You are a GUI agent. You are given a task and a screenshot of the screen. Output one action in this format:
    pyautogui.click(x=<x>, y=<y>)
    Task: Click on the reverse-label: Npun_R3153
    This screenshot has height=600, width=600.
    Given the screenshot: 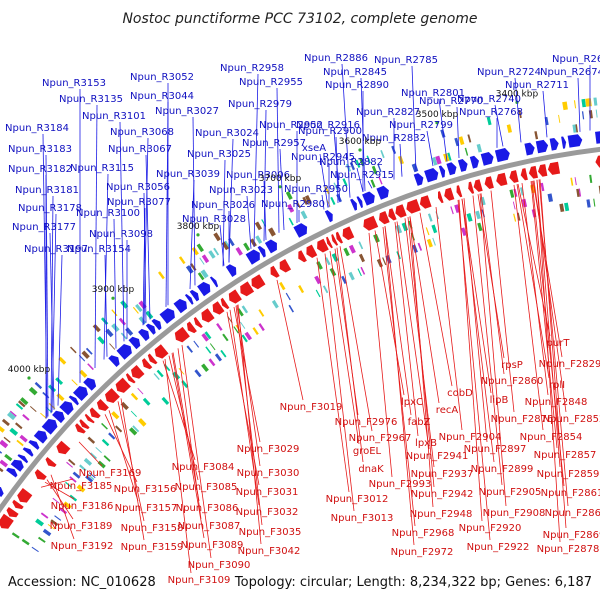 What is the action you would take?
    pyautogui.click(x=74, y=83)
    